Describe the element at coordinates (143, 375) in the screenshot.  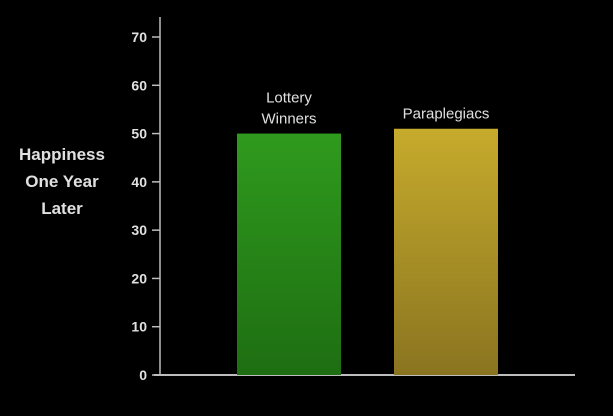
I see `y-tick-label-0: 0` at that location.